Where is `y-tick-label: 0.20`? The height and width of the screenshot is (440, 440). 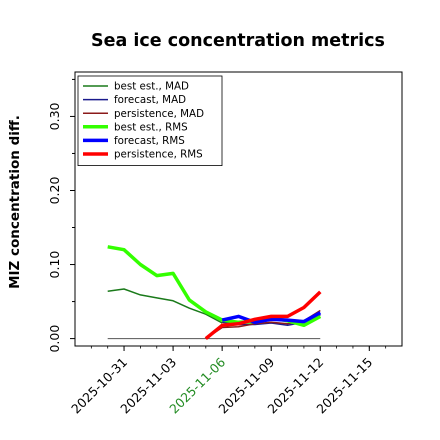 y-tick-label: 0.20 is located at coordinates (54, 191).